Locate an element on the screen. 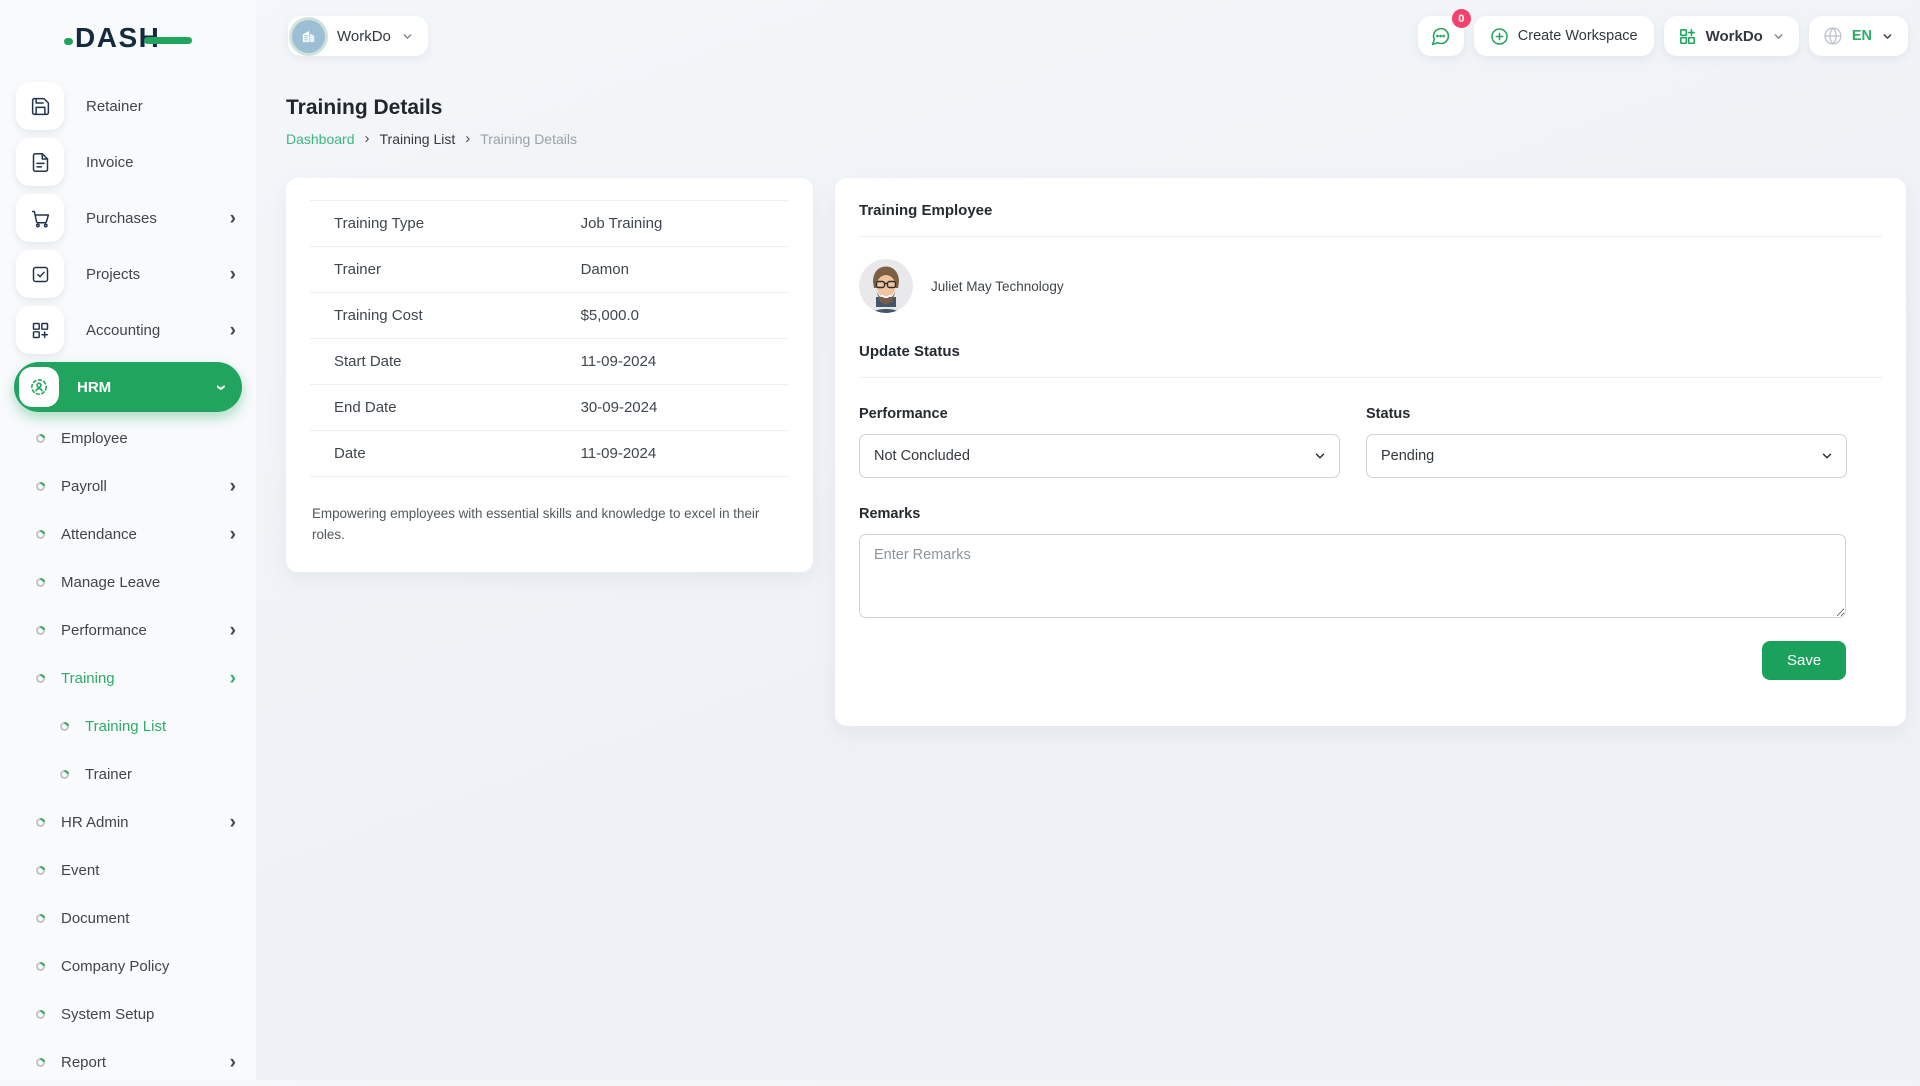 The width and height of the screenshot is (1920, 1086). sidebar-item-label: Projects is located at coordinates (158, 274).